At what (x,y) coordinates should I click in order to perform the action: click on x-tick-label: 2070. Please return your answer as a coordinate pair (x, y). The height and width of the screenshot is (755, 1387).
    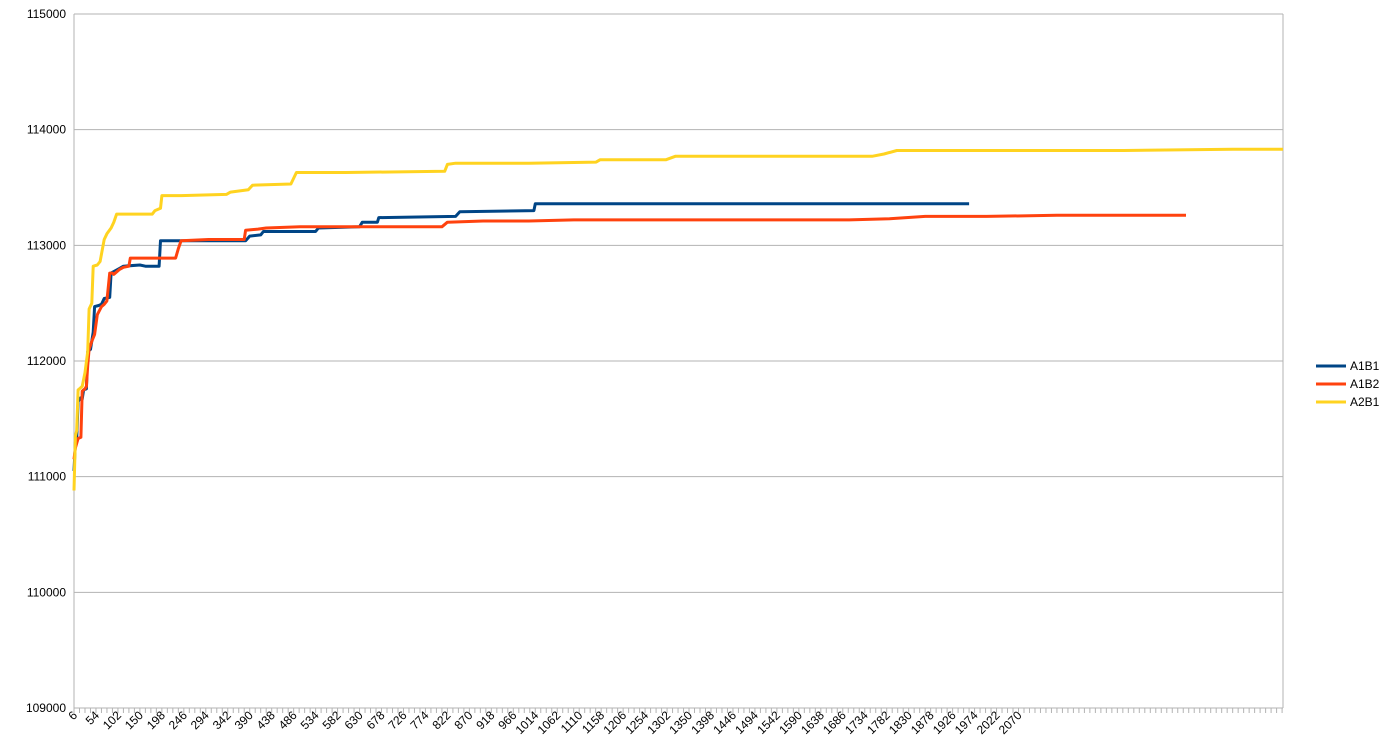
    Looking at the image, I should click on (1010, 722).